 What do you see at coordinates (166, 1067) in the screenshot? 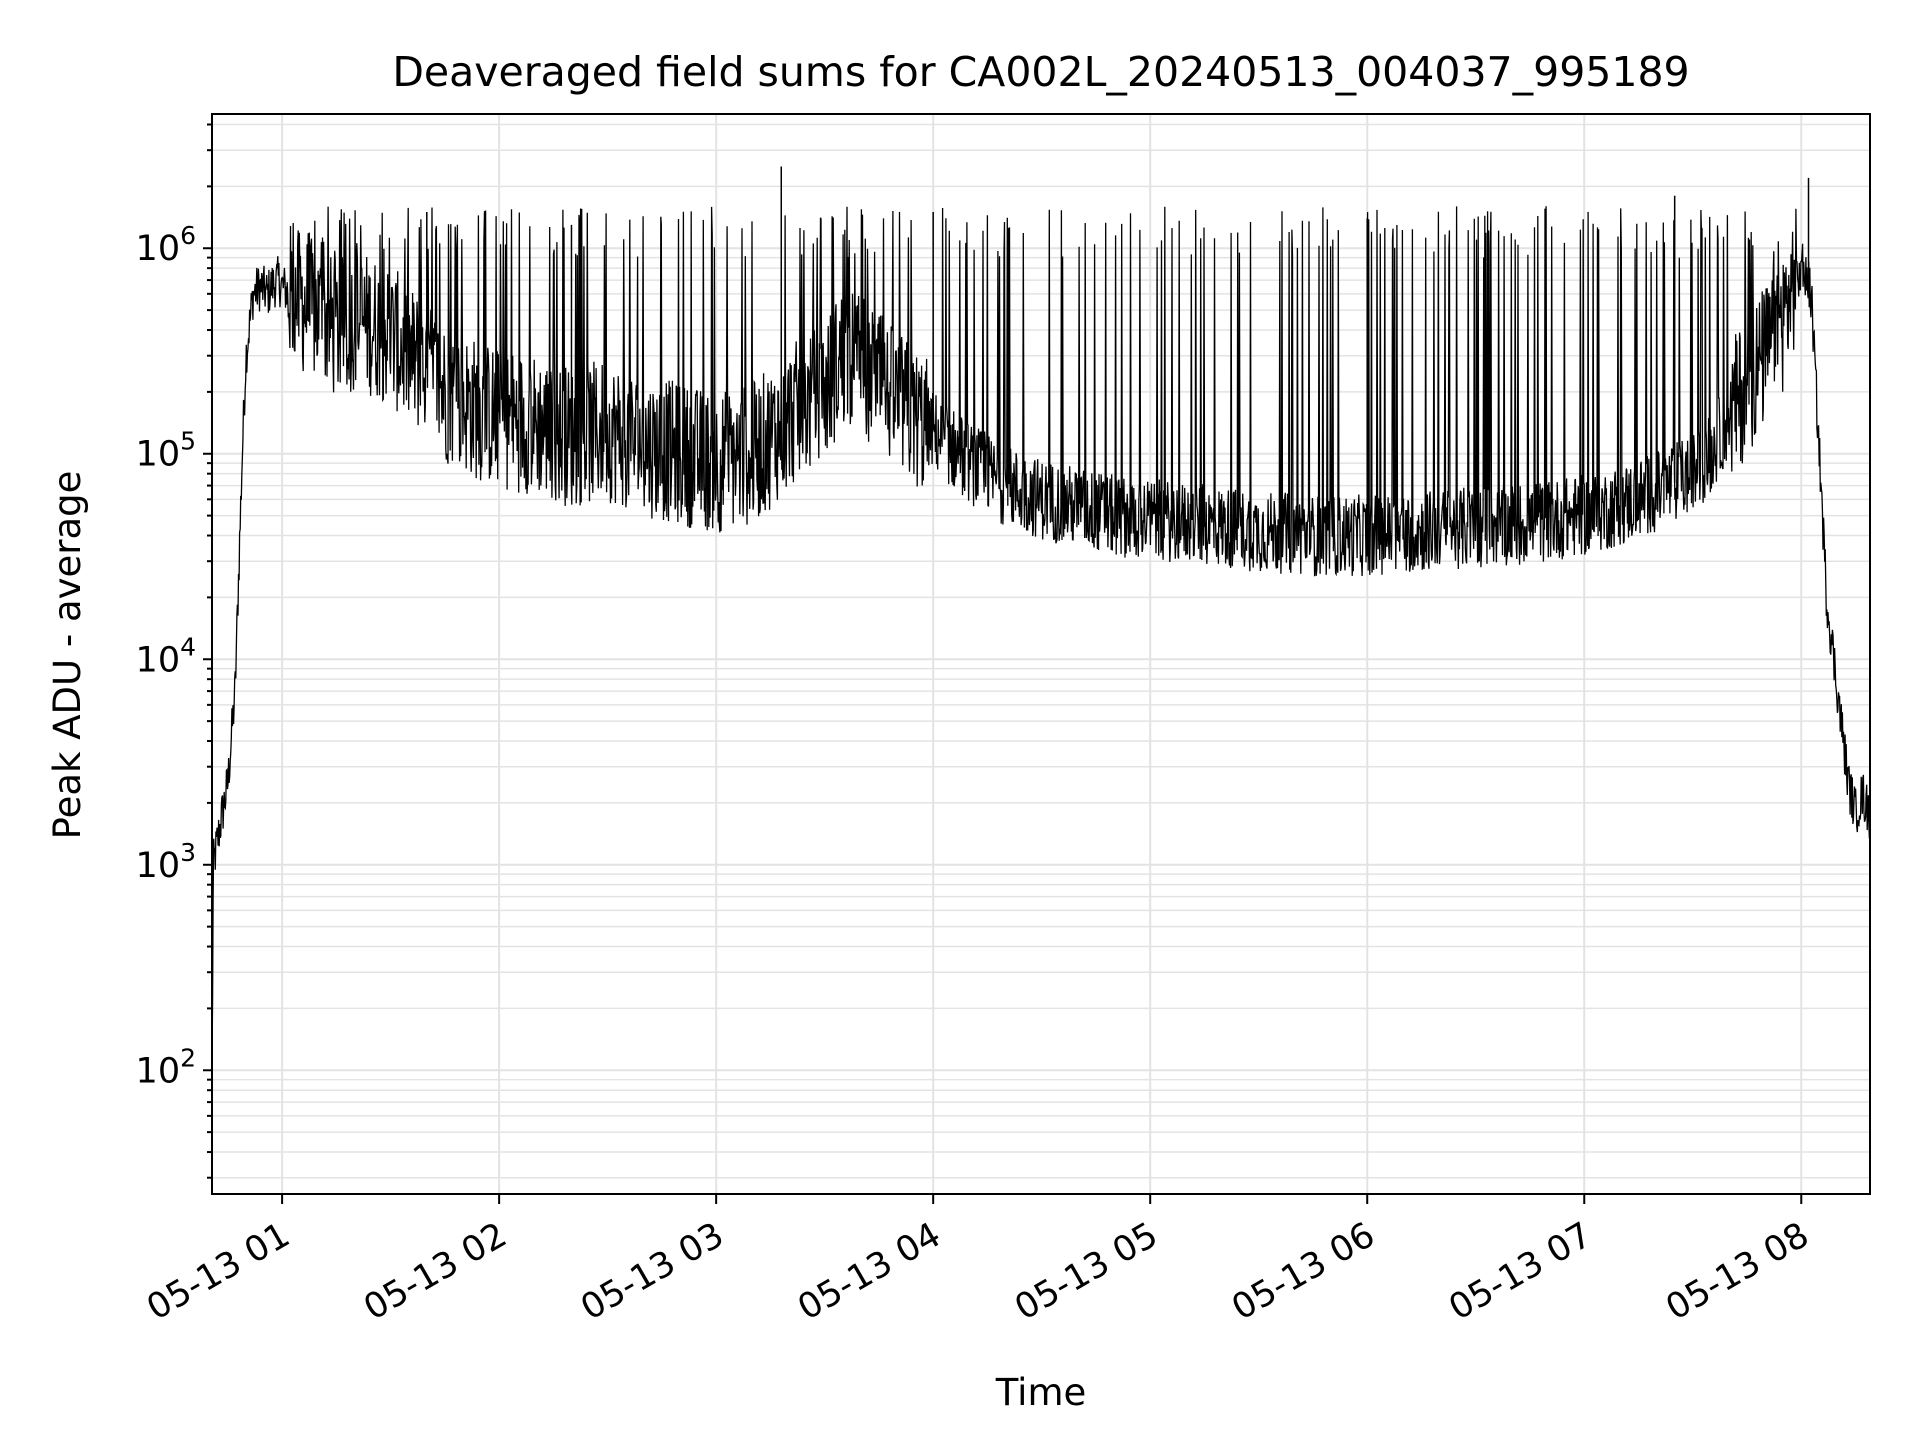
I see `y-tick-label: 10²` at bounding box center [166, 1067].